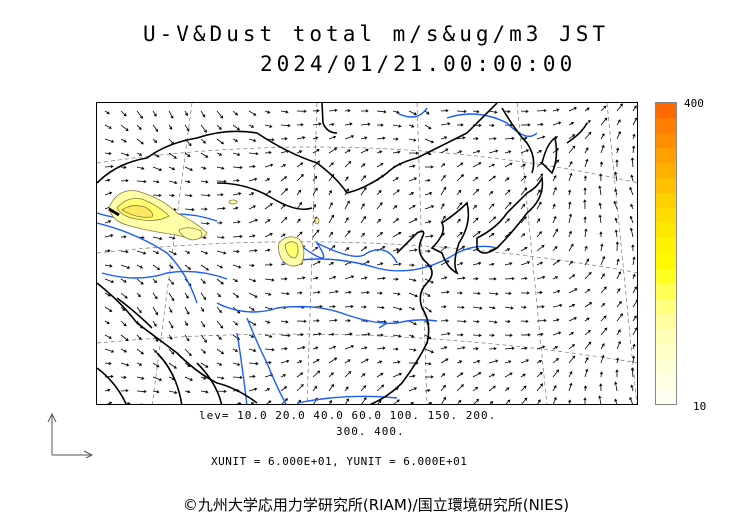 The height and width of the screenshot is (532, 752). Describe the element at coordinates (348, 415) in the screenshot. I see `contour-levels-line1: lev= 10.0 20.0 40.0 60.0 100. 150. 200.` at that location.